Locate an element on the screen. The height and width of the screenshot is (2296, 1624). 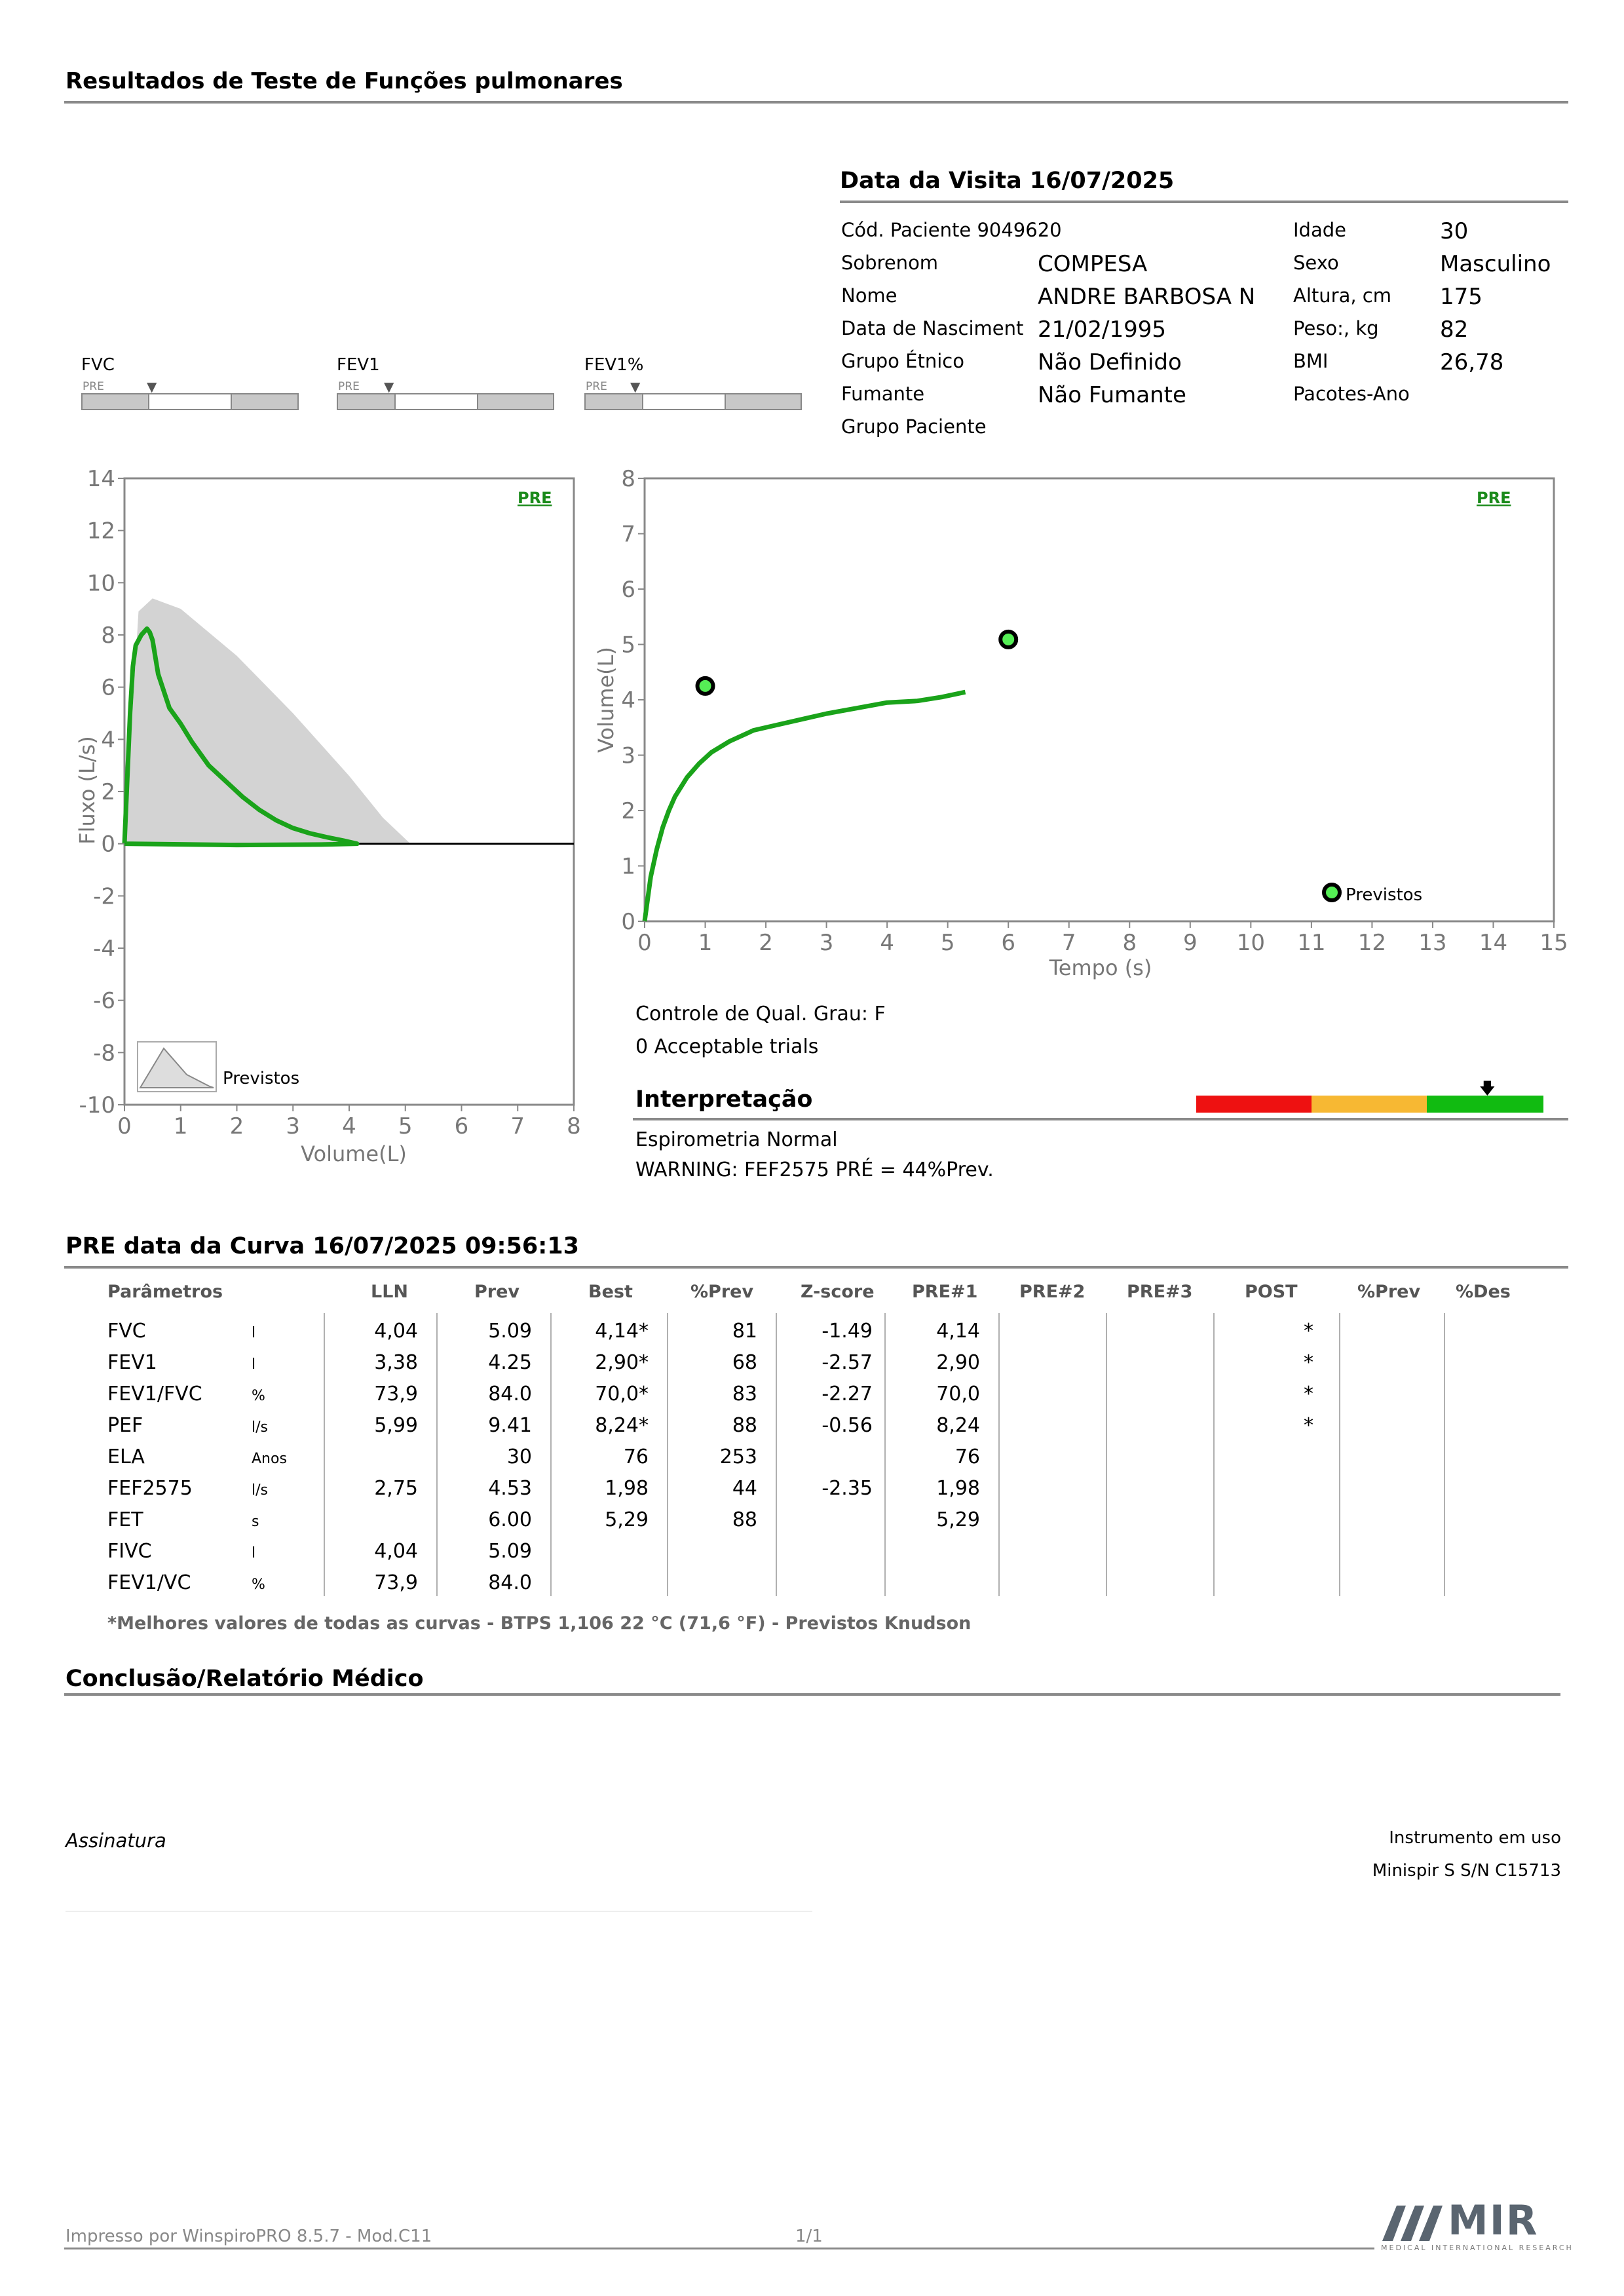
cell-best: 5,29 is located at coordinates (627, 1519).